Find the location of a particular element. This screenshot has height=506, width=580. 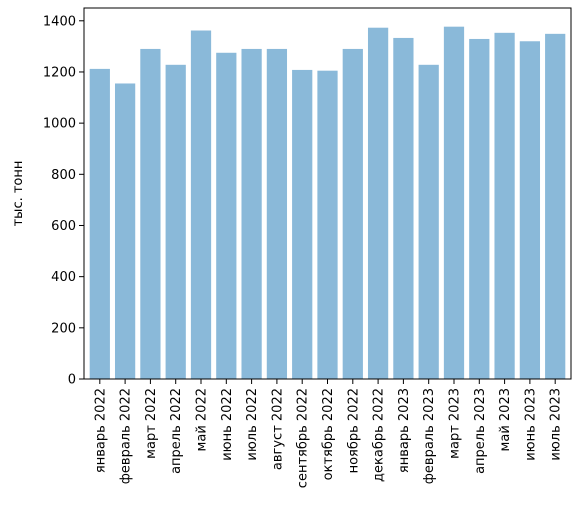

x-tick-label: декабрь 2022 is located at coordinates (379, 435).